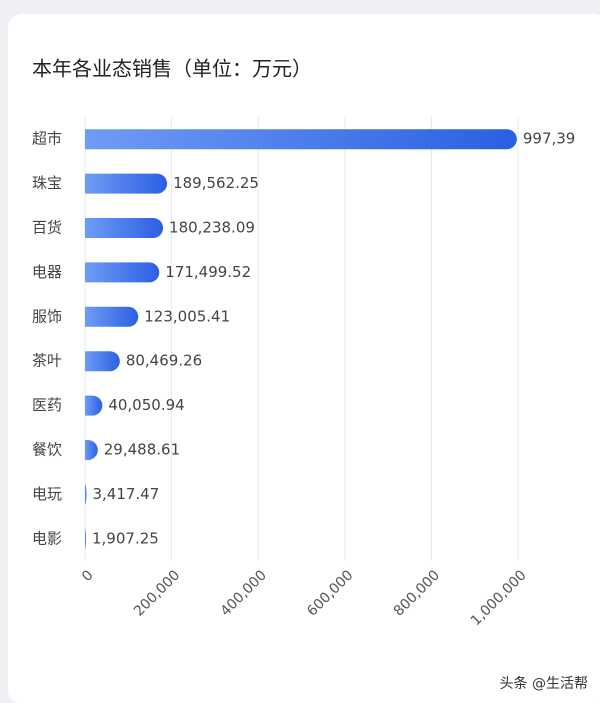 The width and height of the screenshot is (600, 703). I want to click on y-tick-label: 百货, so click(47, 228).